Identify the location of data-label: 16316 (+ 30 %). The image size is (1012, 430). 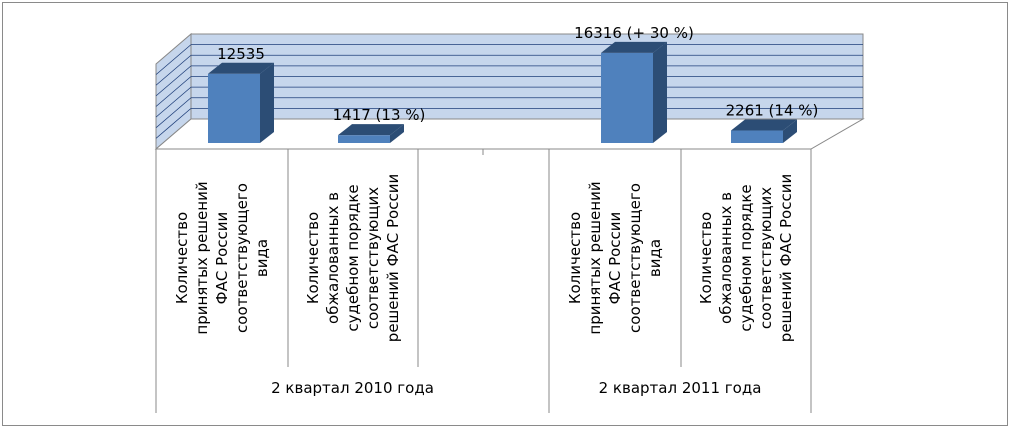
(634, 33).